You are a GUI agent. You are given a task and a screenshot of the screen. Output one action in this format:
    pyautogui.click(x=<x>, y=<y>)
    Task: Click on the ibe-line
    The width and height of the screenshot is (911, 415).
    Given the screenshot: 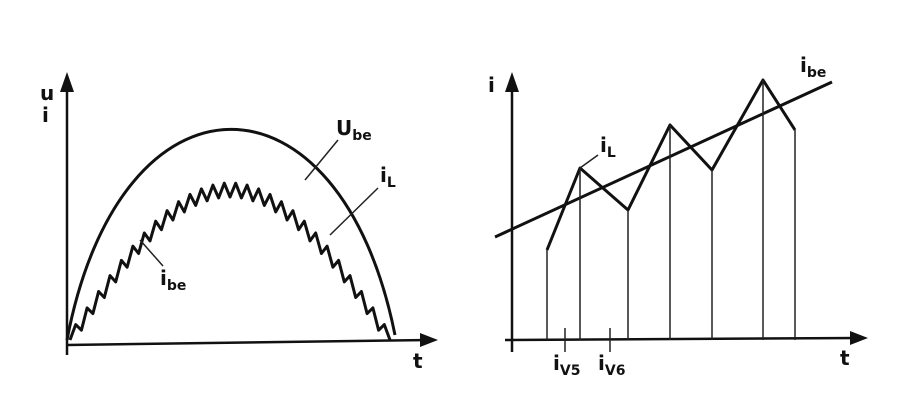 What is the action you would take?
    pyautogui.click(x=663, y=159)
    